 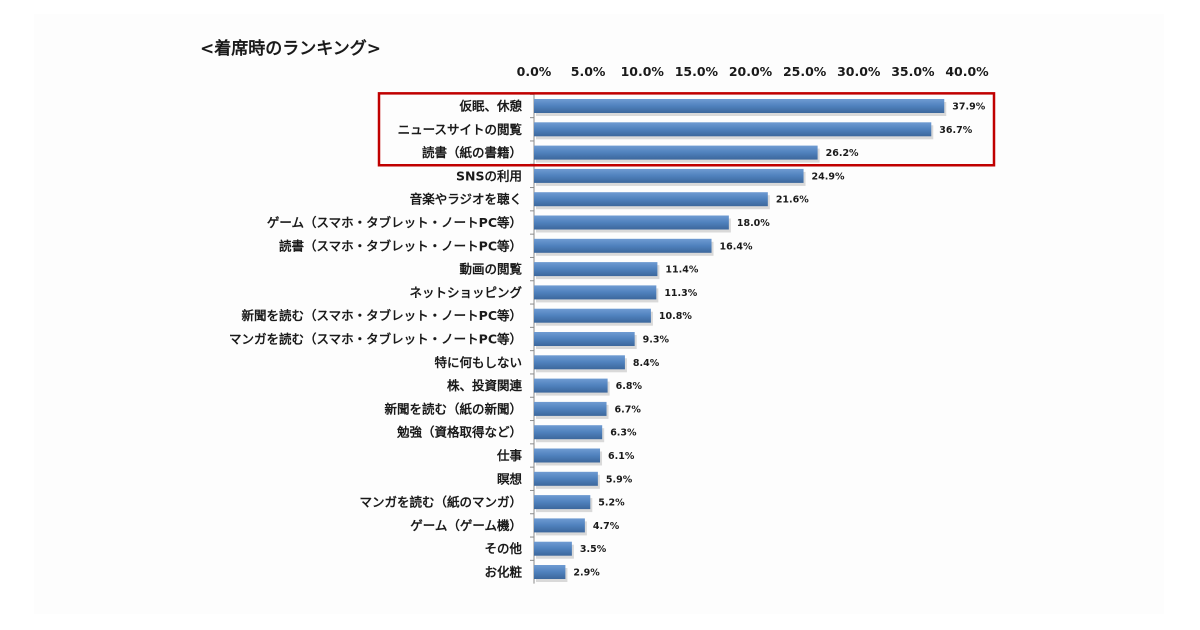 I want to click on data-label: 6.7%, so click(x=628, y=409).